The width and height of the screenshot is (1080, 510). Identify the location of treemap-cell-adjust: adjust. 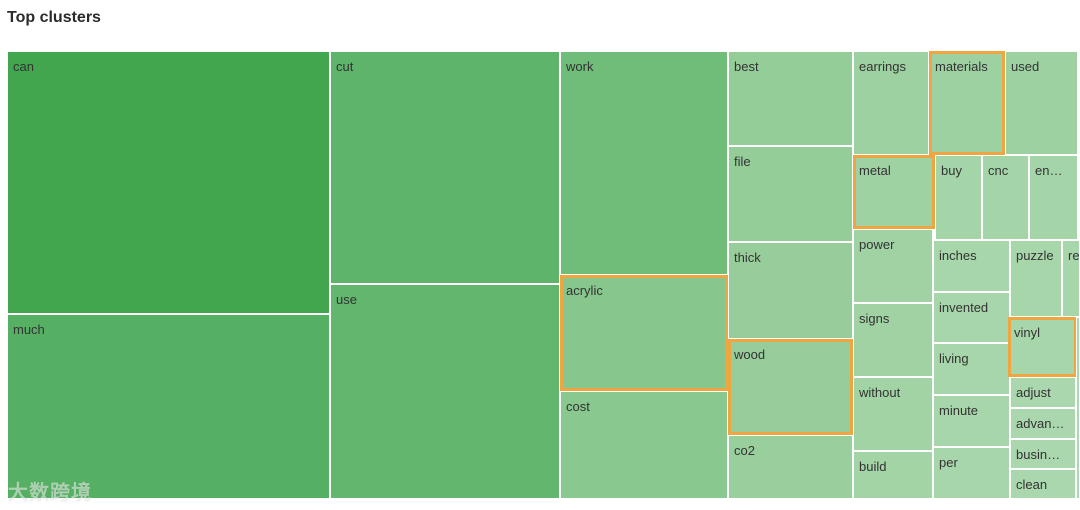
(1043, 392).